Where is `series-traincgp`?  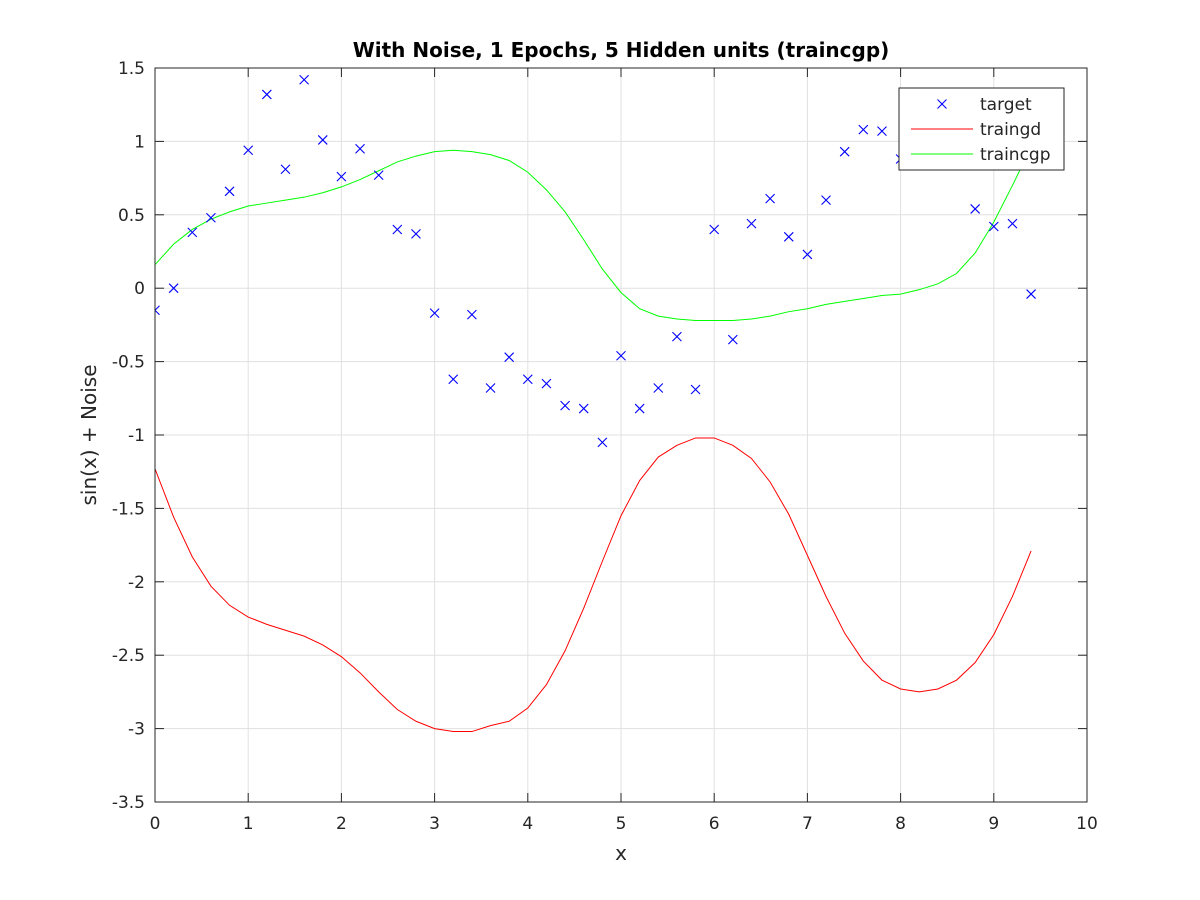 series-traincgp is located at coordinates (593, 234).